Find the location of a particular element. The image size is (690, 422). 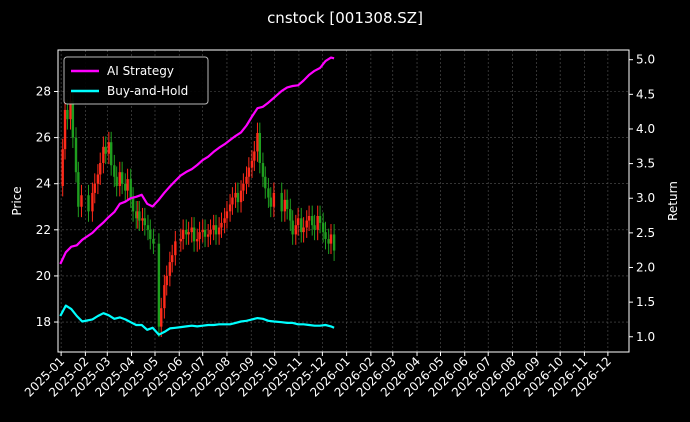

price-tick-label: 22 is located at coordinates (43, 230).